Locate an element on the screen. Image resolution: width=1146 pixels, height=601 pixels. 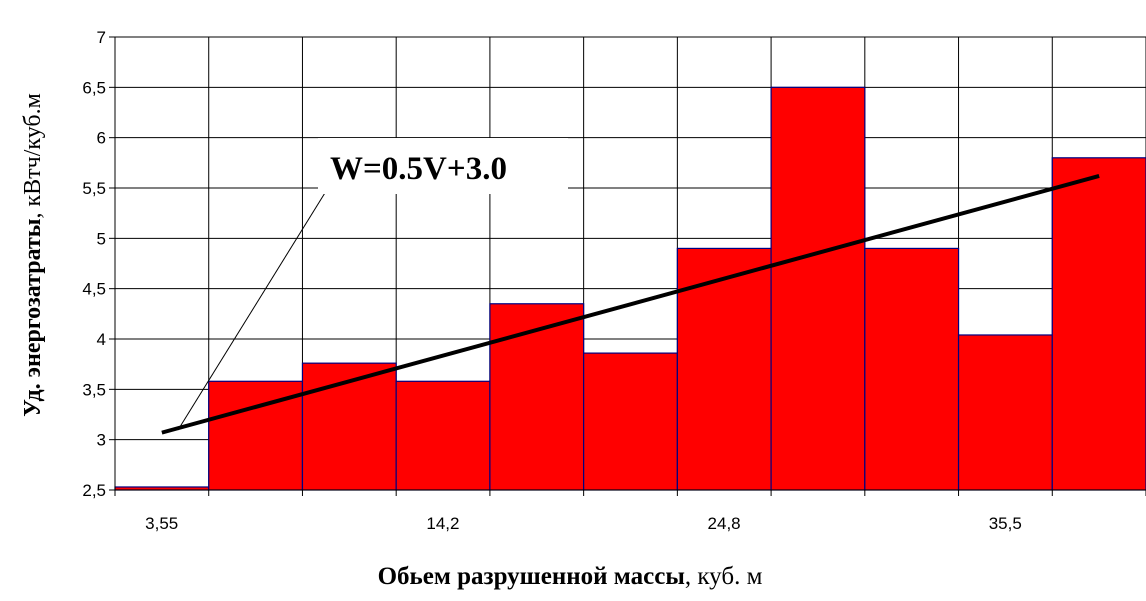
y-tick-label: 5 is located at coordinates (101, 238).